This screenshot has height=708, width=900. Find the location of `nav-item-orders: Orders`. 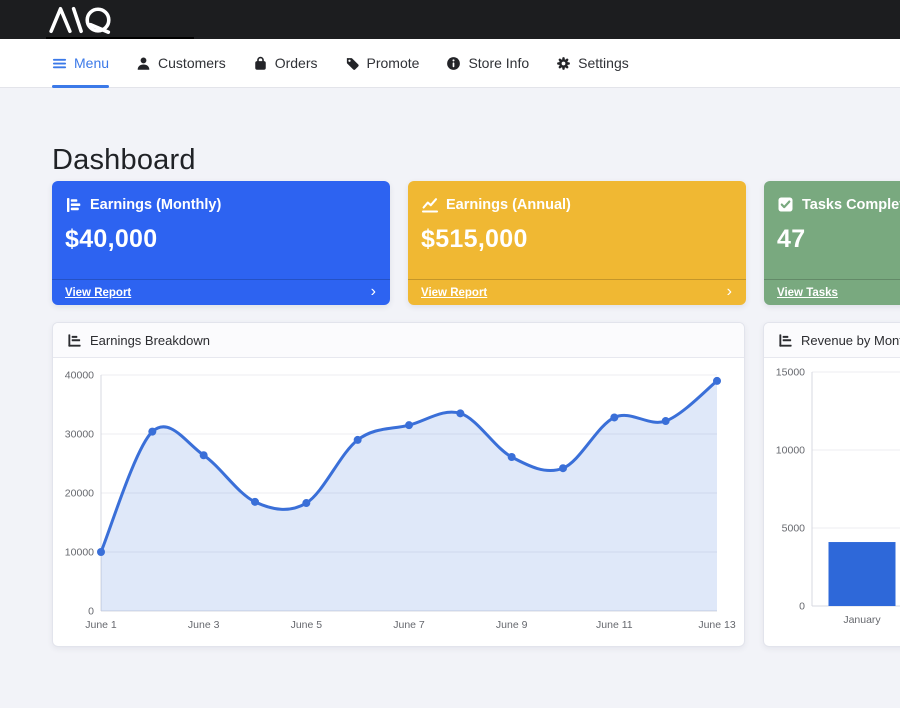

nav-item-orders: Orders is located at coordinates (285, 63).